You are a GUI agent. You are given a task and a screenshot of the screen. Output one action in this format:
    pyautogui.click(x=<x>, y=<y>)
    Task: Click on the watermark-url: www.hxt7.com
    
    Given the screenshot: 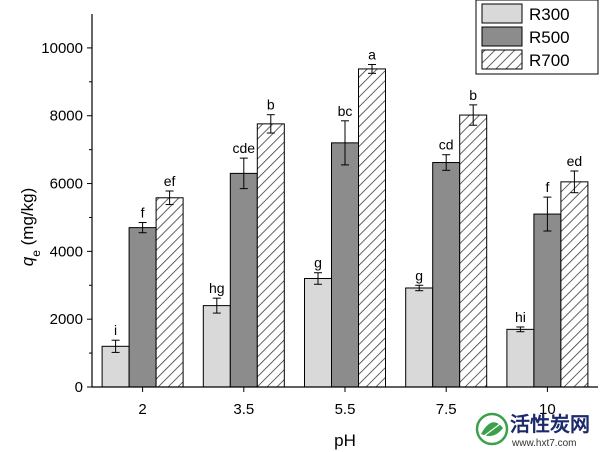 What is the action you would take?
    pyautogui.click(x=543, y=443)
    